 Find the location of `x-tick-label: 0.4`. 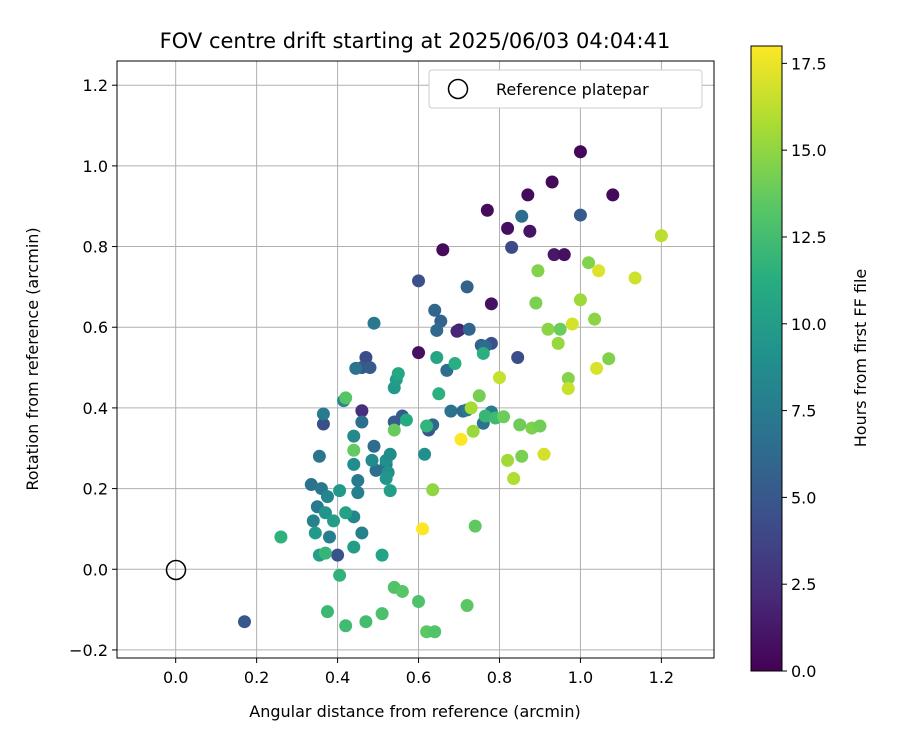

x-tick-label: 0.4 is located at coordinates (337, 677).